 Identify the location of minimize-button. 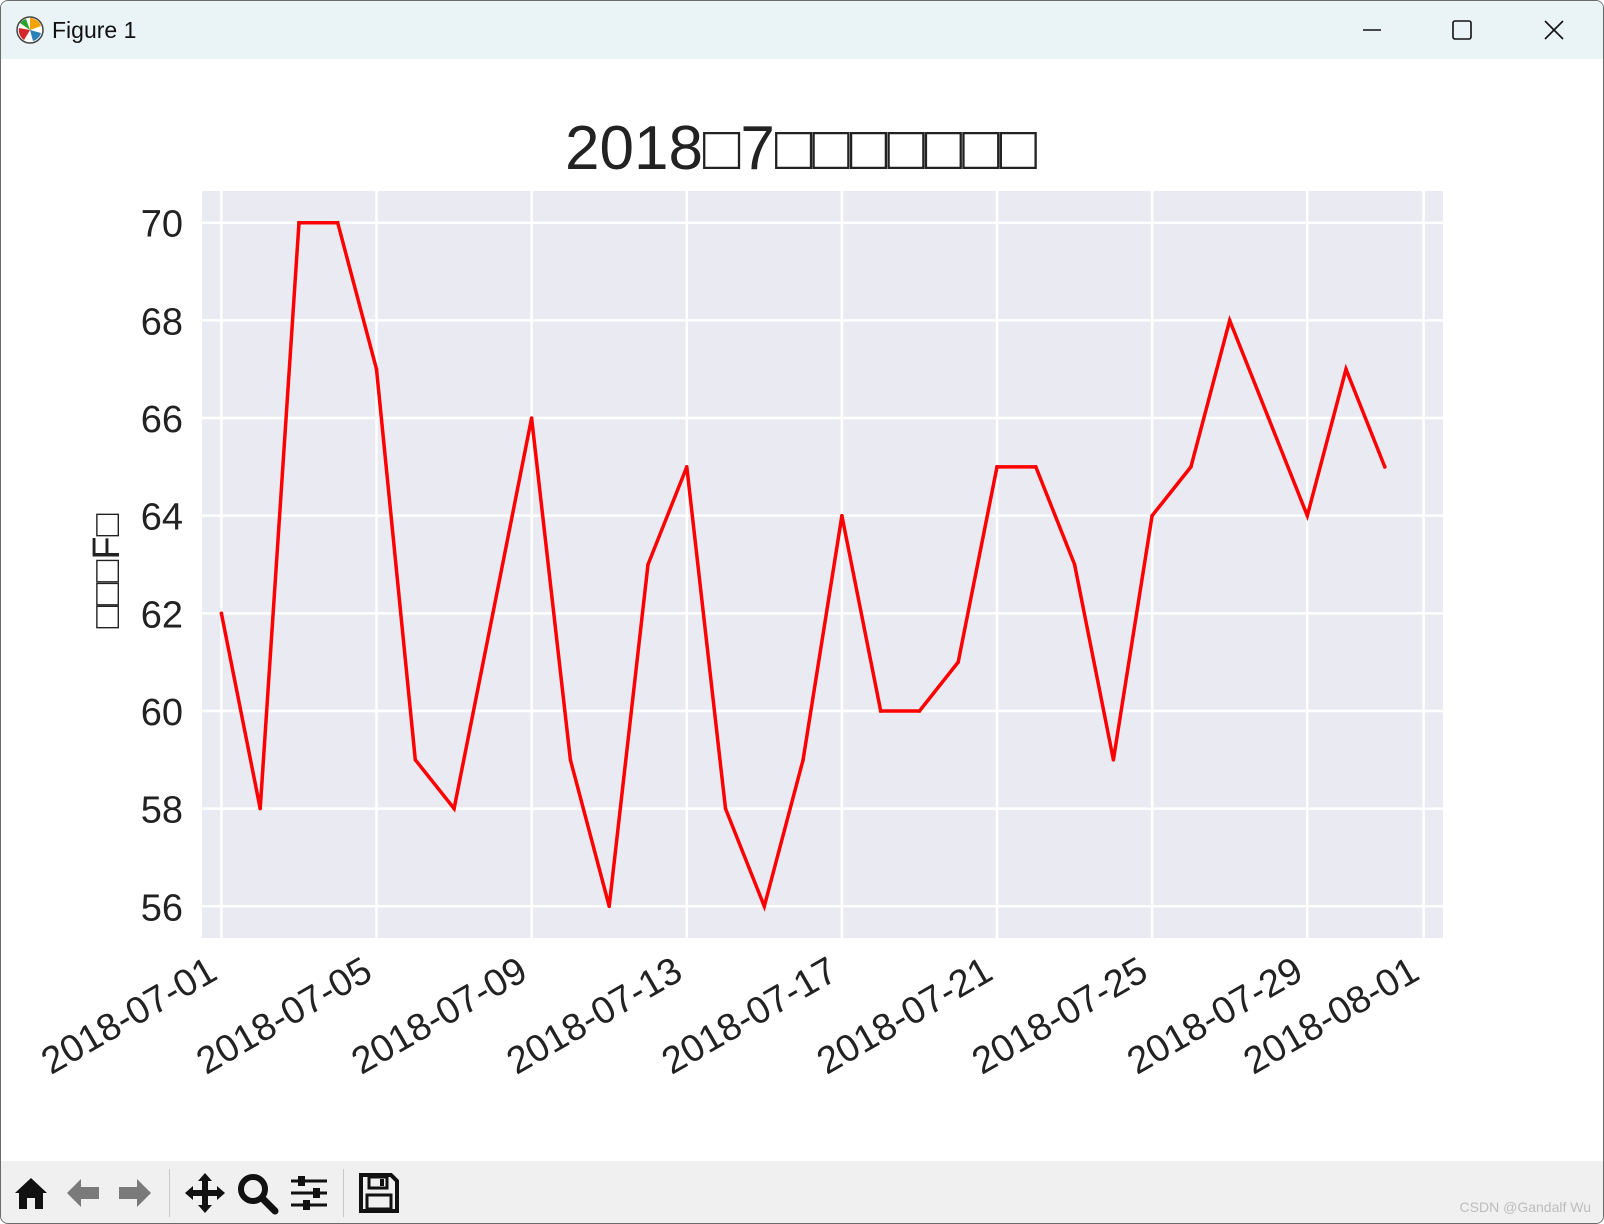
(1372, 30).